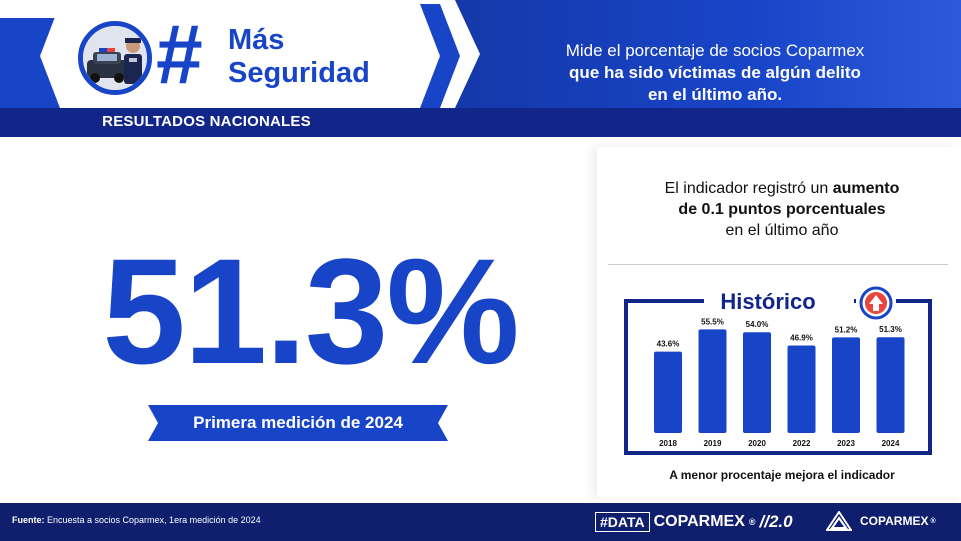  What do you see at coordinates (801, 337) in the screenshot?
I see `value-label-2022: 46.9%` at bounding box center [801, 337].